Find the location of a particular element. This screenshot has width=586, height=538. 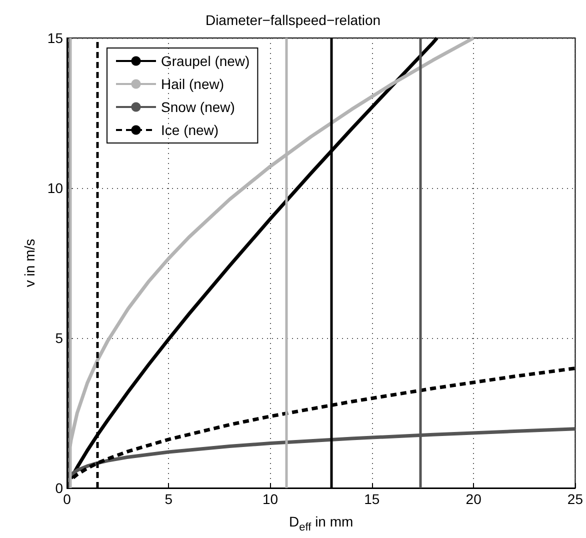

legend-label: Ice (new) is located at coordinates (190, 130).